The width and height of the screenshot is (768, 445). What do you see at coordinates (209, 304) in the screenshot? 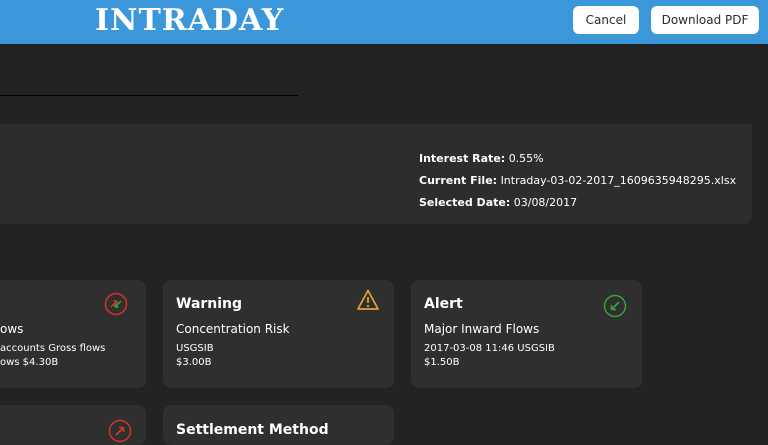
I see `card-title: Warning` at bounding box center [209, 304].